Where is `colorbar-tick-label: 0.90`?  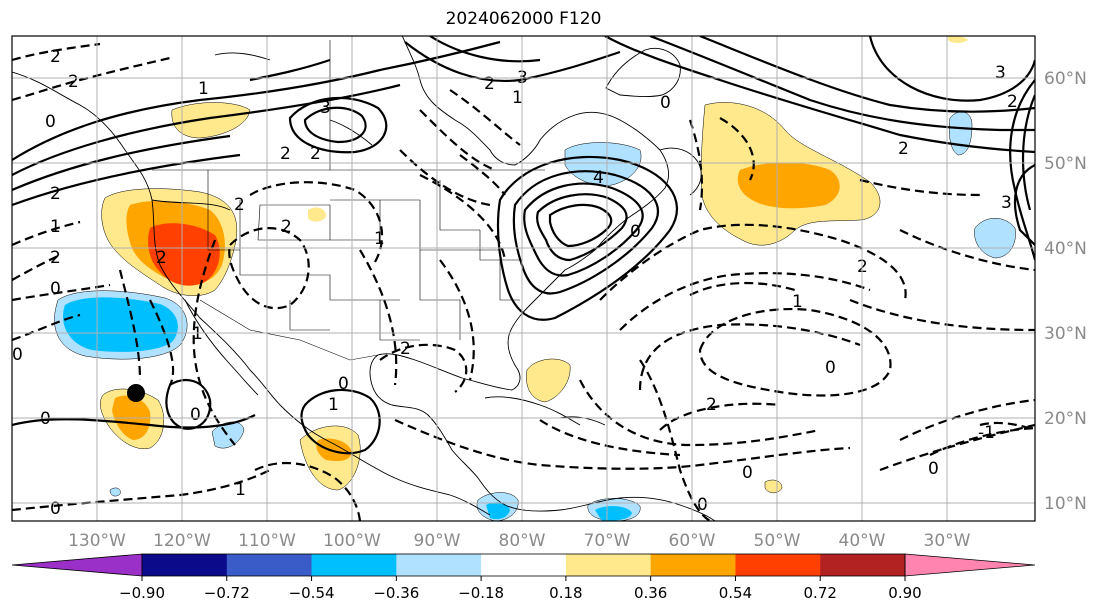
colorbar-tick-label: 0.90 is located at coordinates (904, 593).